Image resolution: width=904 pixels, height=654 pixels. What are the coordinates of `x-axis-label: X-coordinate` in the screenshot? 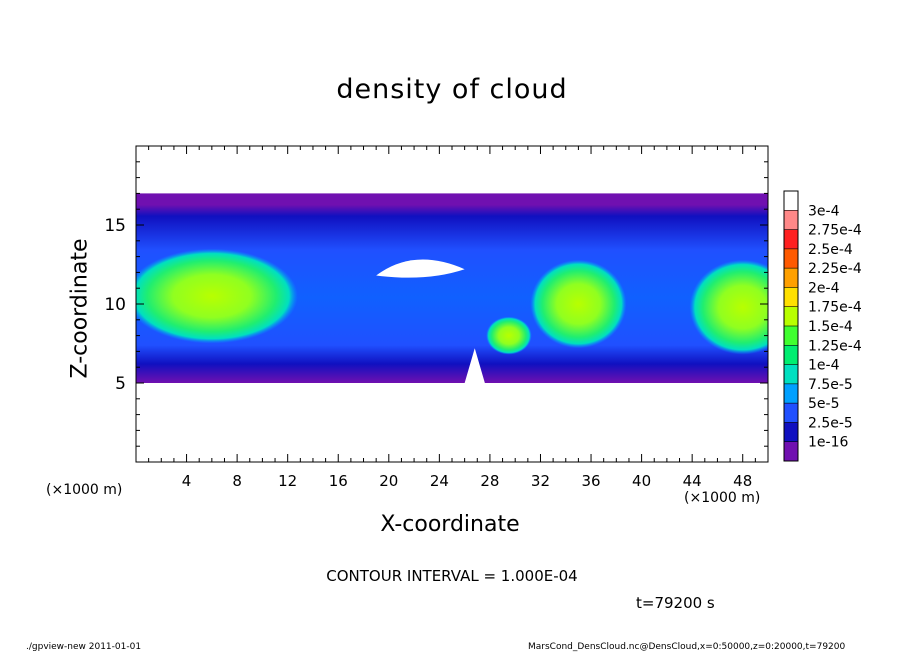 It's located at (450, 524).